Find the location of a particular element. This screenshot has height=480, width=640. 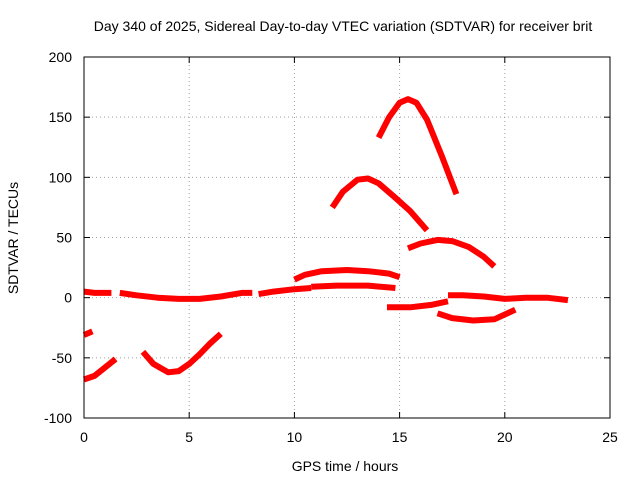

x-tick-label: 15 is located at coordinates (400, 437).